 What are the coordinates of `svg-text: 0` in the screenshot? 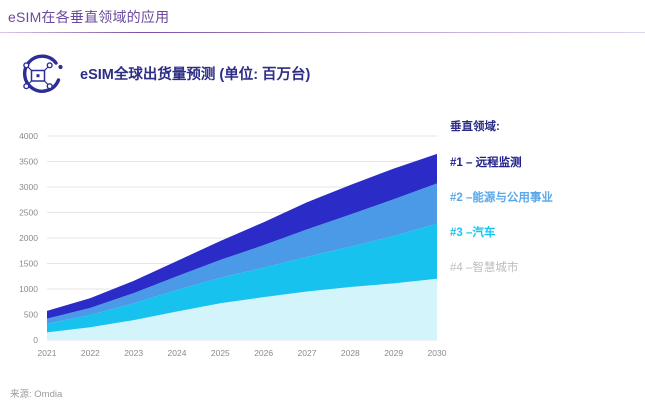 It's located at (35, 340).